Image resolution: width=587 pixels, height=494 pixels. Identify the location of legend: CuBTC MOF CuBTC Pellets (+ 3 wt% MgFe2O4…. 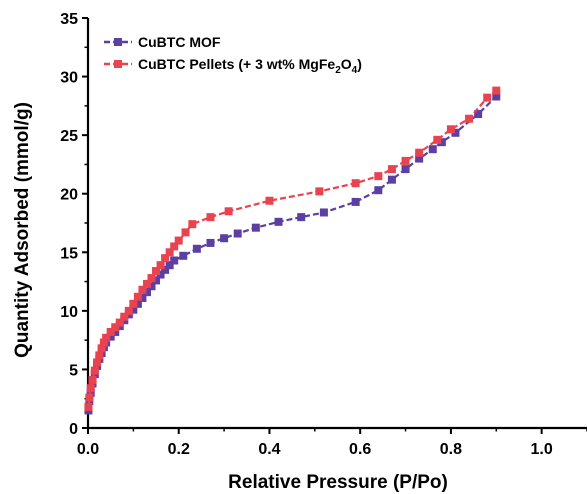
(233, 55).